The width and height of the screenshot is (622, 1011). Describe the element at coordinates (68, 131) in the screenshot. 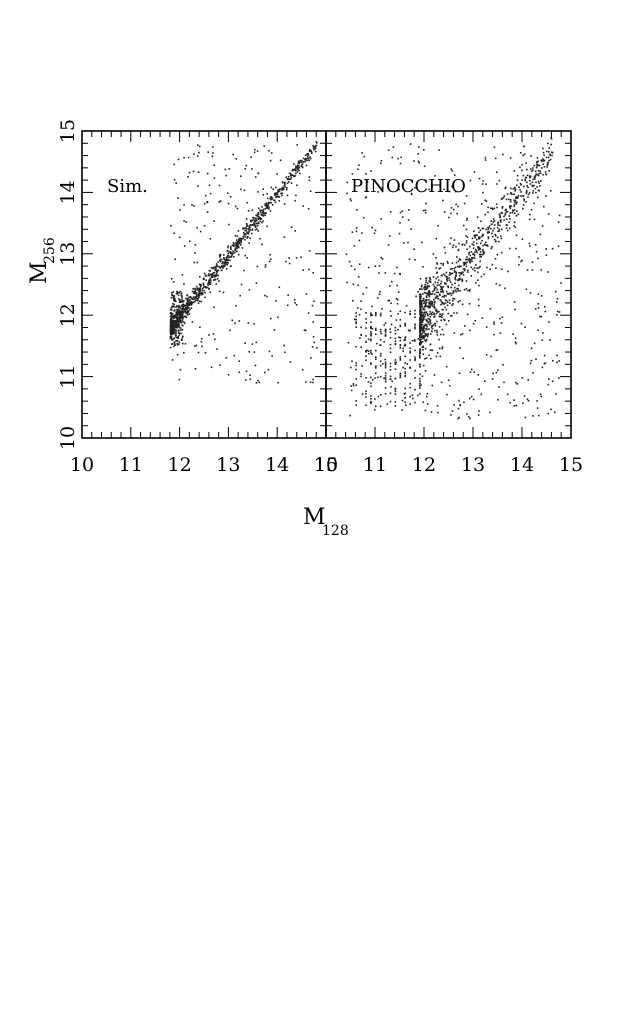

I see `y-tick-label: 15` at that location.